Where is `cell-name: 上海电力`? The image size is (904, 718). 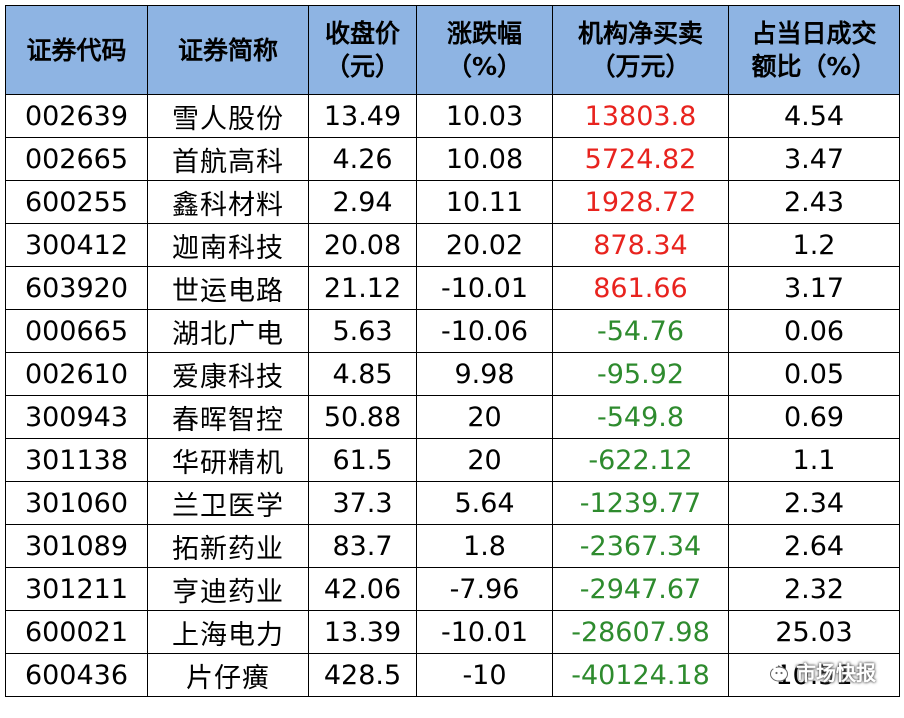
cell-name: 上海电力 is located at coordinates (228, 632).